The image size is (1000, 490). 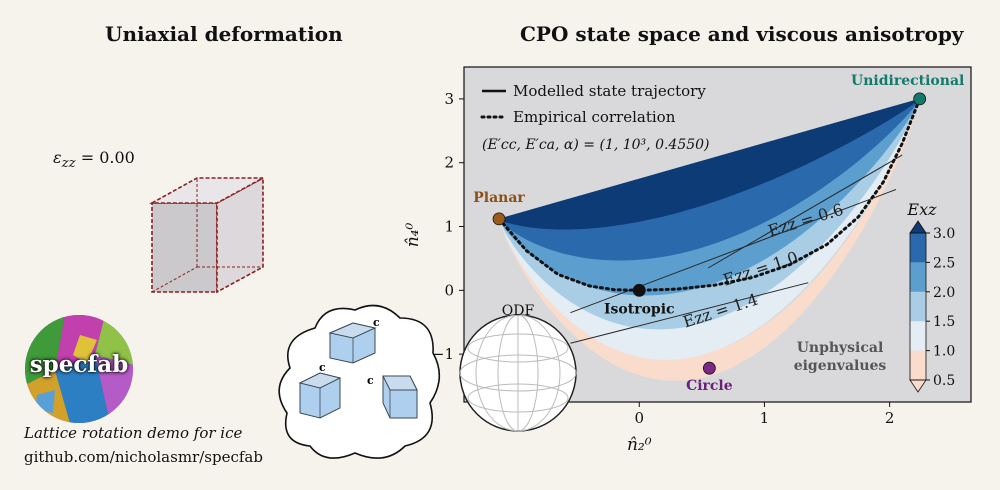 I want to click on colorbar: 0.5 1.0 1.5 2.0 2.5 3.0 Exz, so click(x=930, y=296).